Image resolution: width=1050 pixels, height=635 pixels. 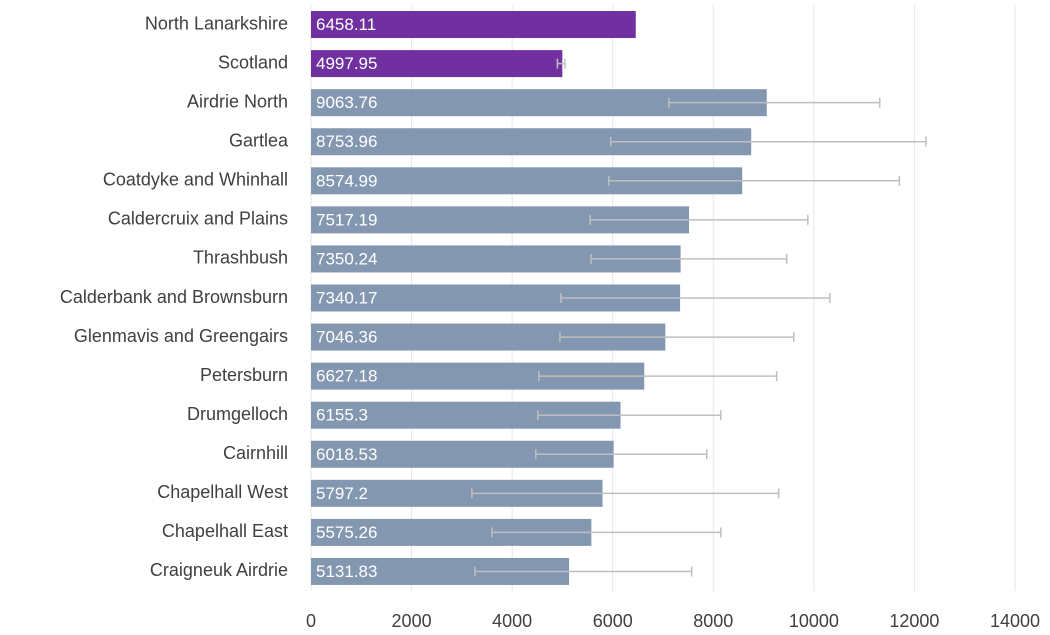 What do you see at coordinates (237, 414) in the screenshot?
I see `y-tick-label: Drumgelloch` at bounding box center [237, 414].